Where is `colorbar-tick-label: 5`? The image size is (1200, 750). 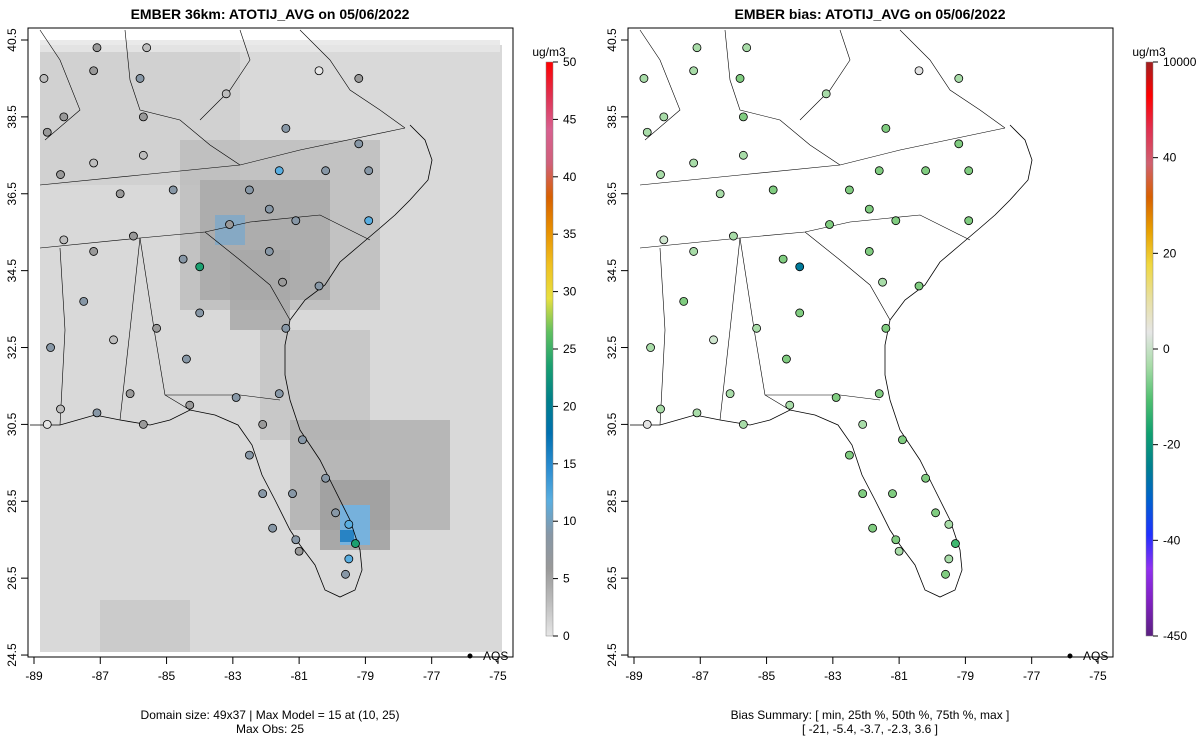
colorbar-tick-label: 5 is located at coordinates (566, 579).